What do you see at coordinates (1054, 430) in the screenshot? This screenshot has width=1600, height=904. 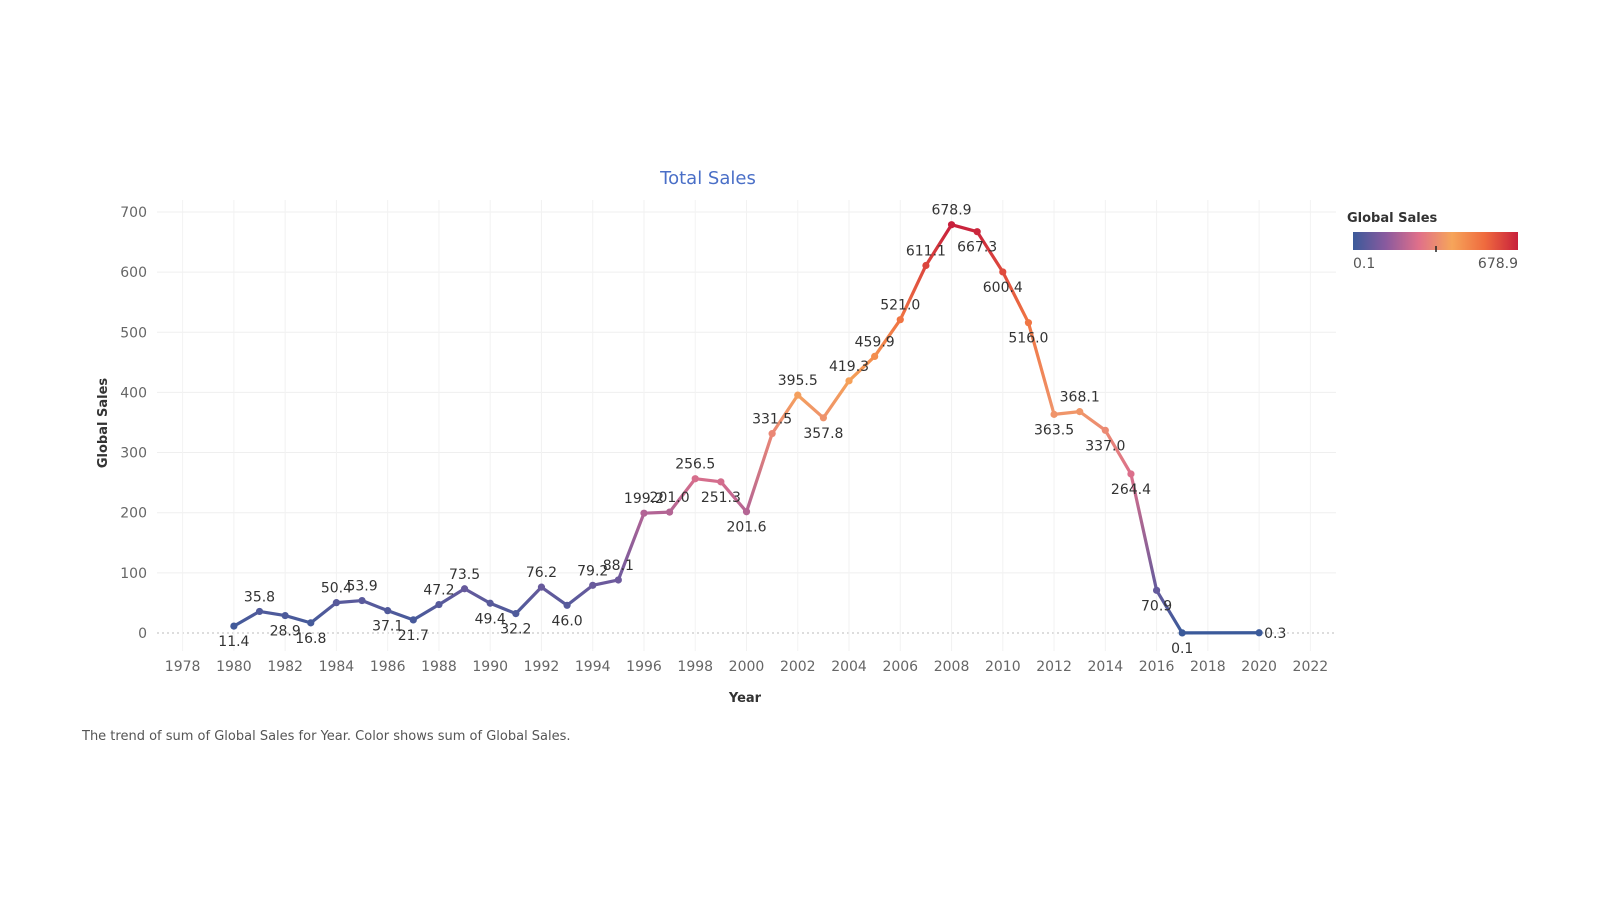 I see `data-label: 363.5` at bounding box center [1054, 430].